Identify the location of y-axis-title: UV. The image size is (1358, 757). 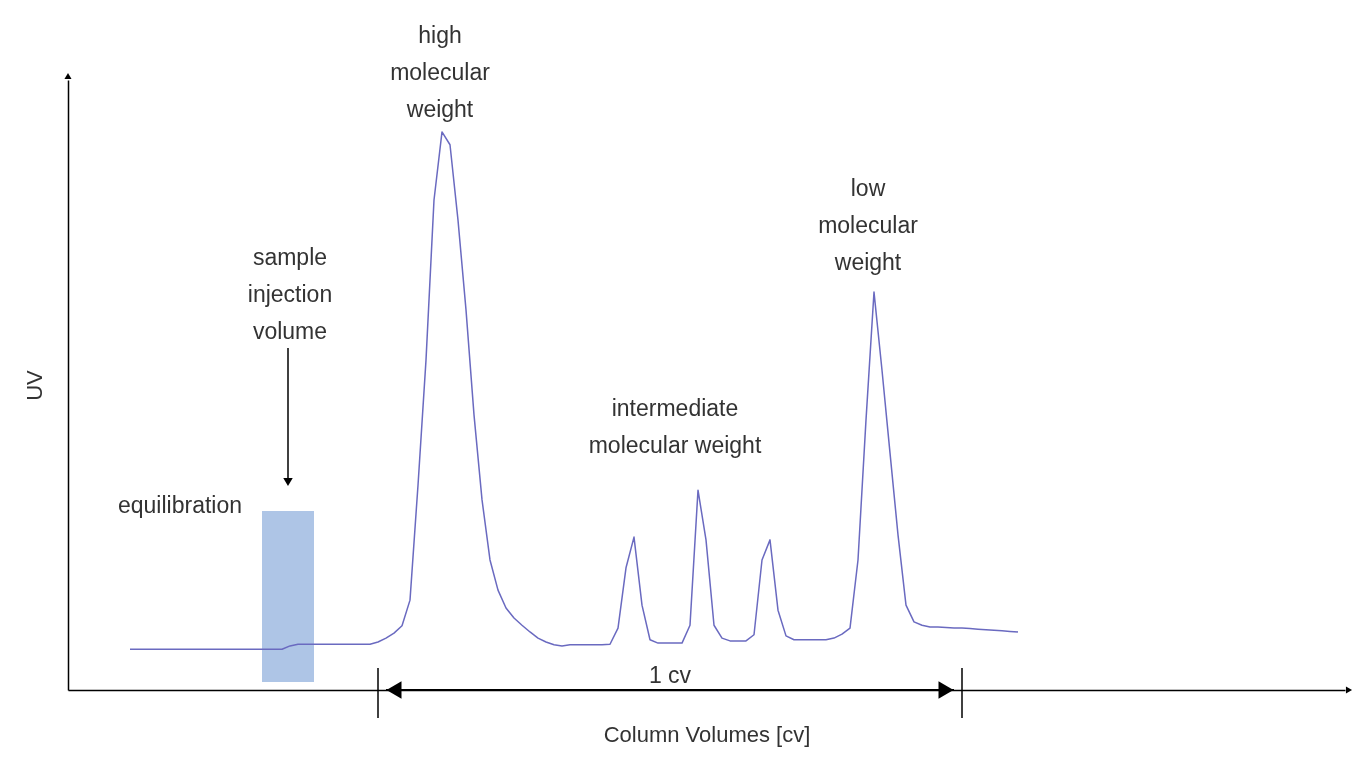
(34, 385).